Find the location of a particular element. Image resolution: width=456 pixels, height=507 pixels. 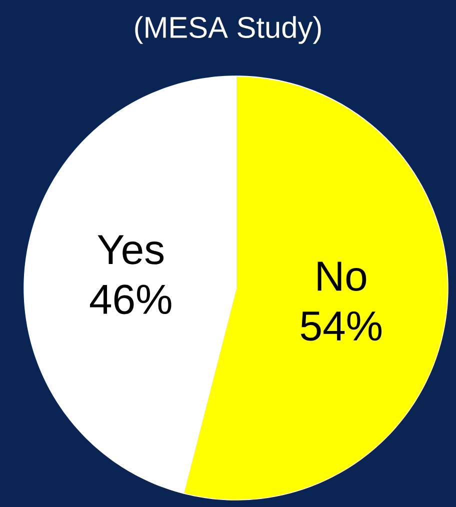

chart-title: (MESA Study) is located at coordinates (228, 30).